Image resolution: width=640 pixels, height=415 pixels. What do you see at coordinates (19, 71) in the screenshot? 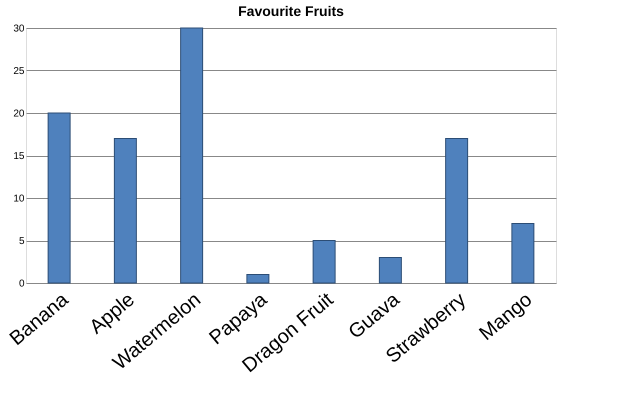
I see `y-tick-label: 25` at bounding box center [19, 71].